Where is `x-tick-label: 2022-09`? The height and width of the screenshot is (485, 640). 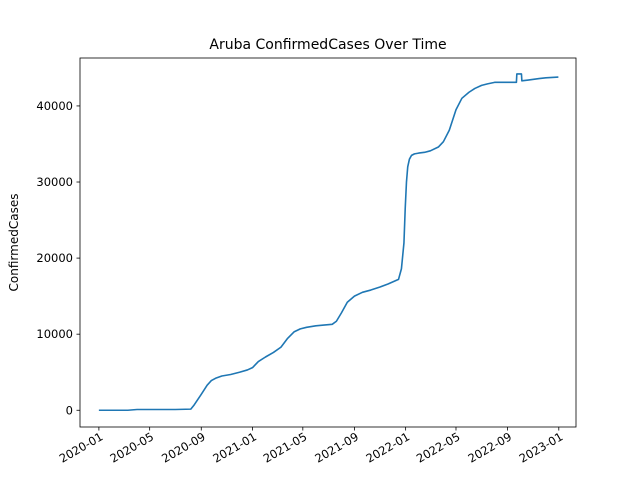
x-tick-label: 2022-09 is located at coordinates (489, 447).